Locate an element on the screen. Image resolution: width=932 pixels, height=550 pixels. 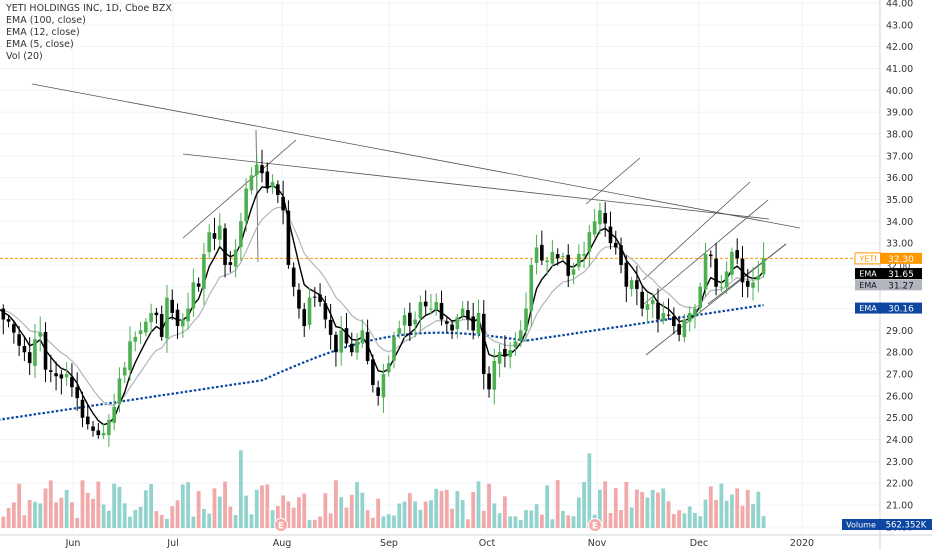
y-tick-label: 40.00 is located at coordinates (899, 91).